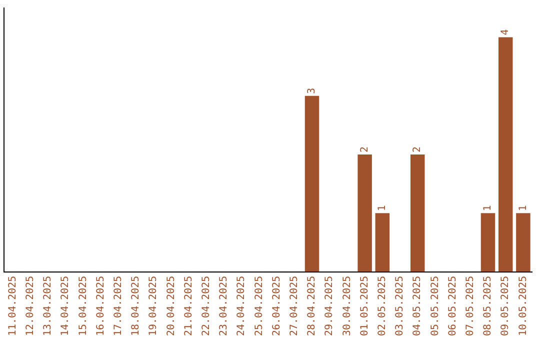 The width and height of the screenshot is (540, 340). What do you see at coordinates (364, 306) in the screenshot?
I see `x-tick-label: 01.05.2025` at bounding box center [364, 306].